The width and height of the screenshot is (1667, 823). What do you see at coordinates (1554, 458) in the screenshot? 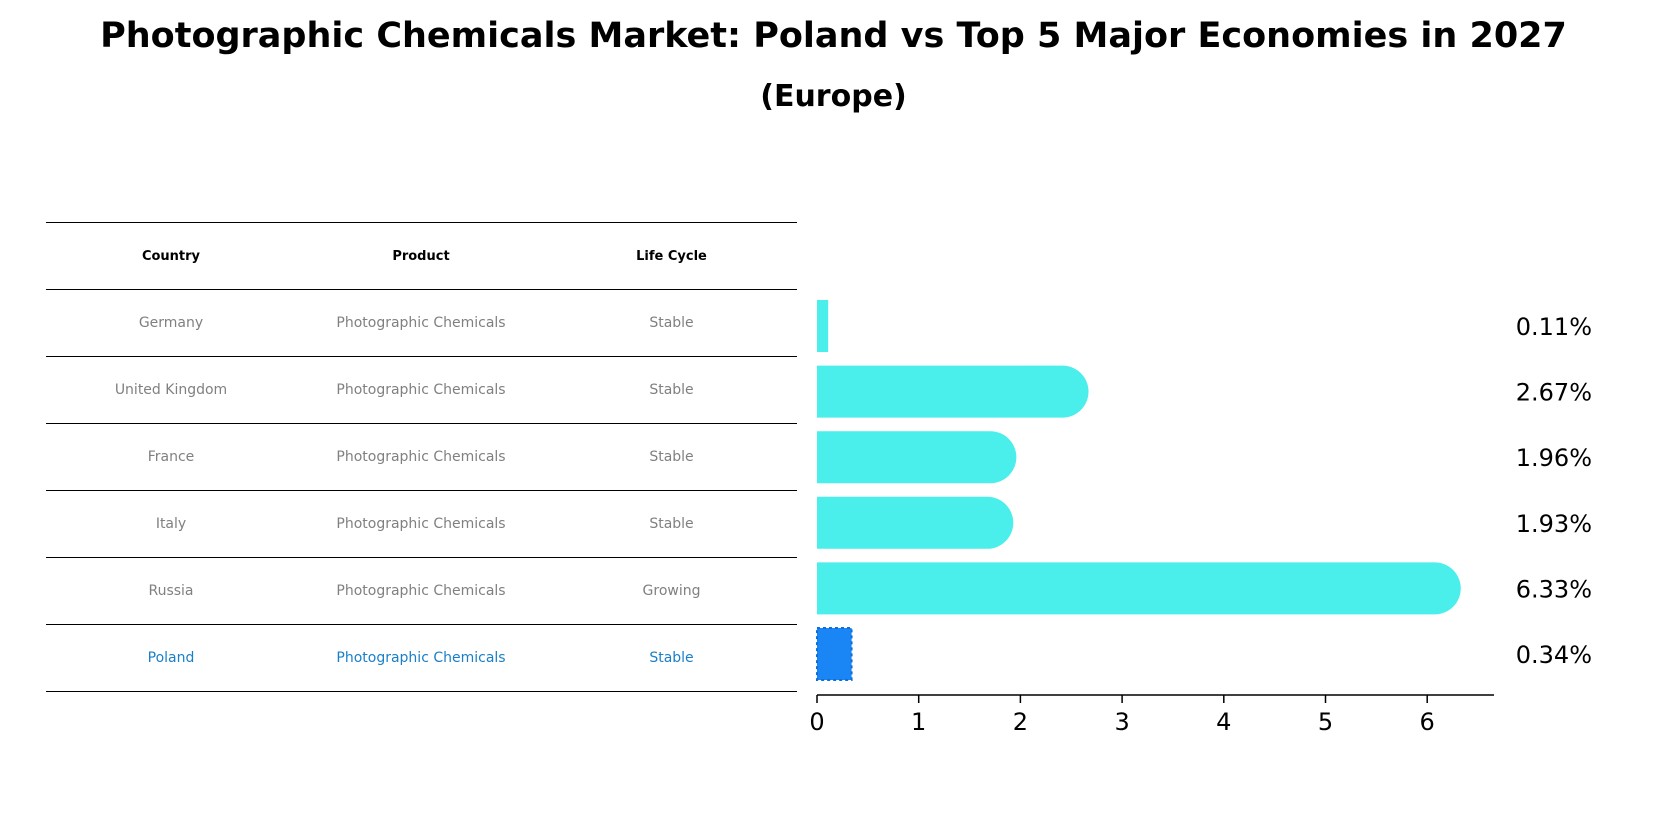
I see `bar-value-label: 1.96%` at bounding box center [1554, 458].